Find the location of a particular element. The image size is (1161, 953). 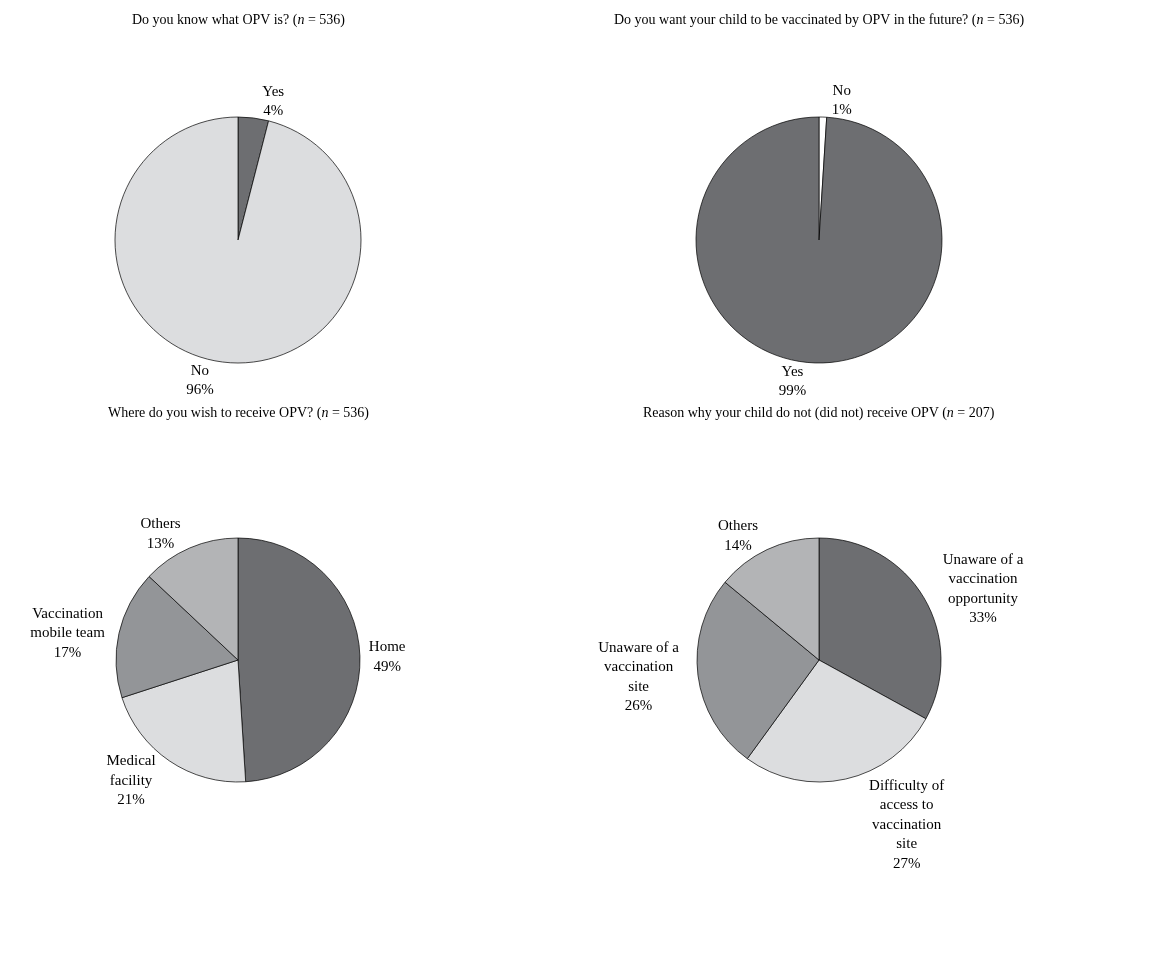

slice-label: Vaccination mobile team is located at coordinates (68, 622).